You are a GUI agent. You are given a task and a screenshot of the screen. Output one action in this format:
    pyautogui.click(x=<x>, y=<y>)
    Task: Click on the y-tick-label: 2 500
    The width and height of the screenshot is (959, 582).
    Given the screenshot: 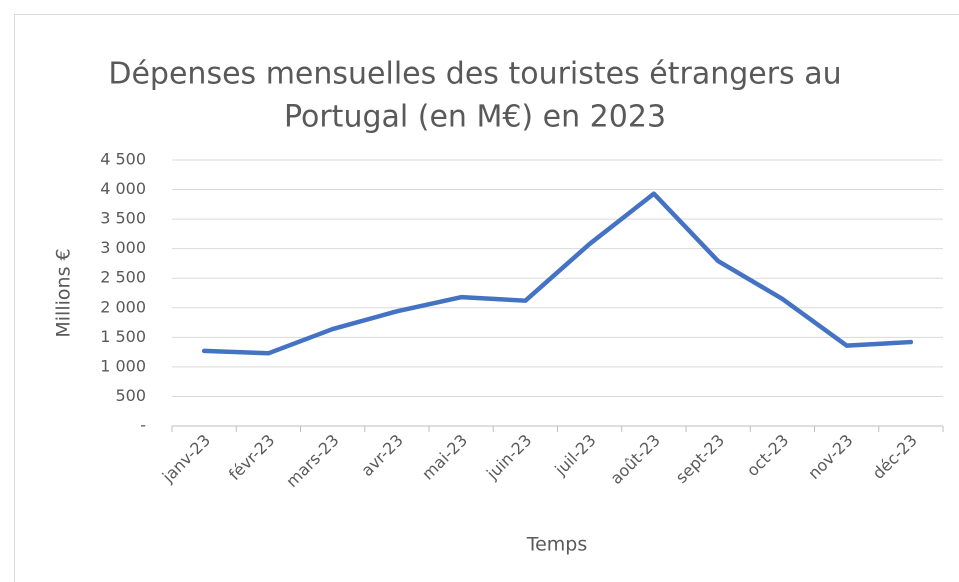 What is the action you would take?
    pyautogui.click(x=123, y=277)
    